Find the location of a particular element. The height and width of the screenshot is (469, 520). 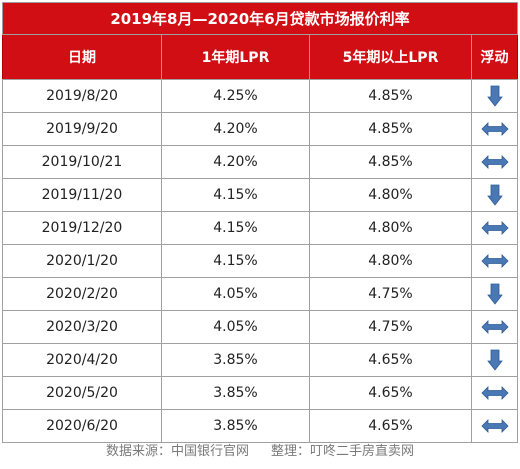

date-cell: 2020/2/20 is located at coordinates (82, 294).